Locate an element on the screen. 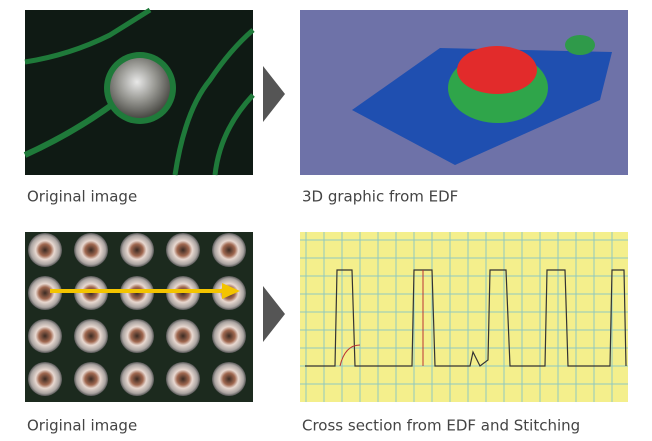 The width and height of the screenshot is (652, 441). arrow-head is located at coordinates (231, 291).